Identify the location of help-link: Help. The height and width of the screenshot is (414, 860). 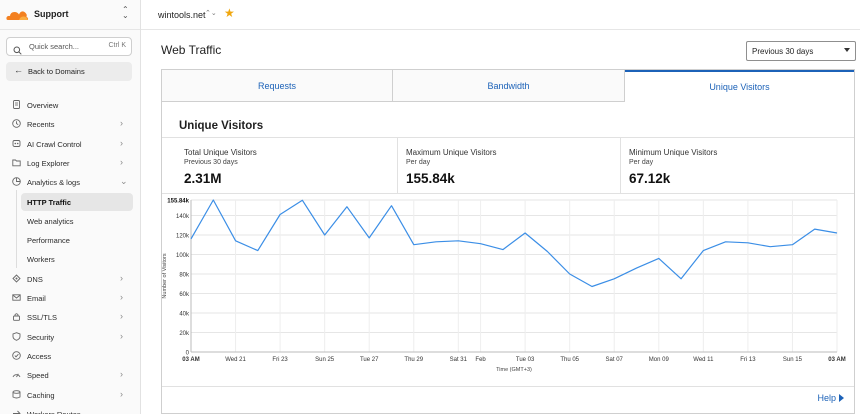
(830, 398).